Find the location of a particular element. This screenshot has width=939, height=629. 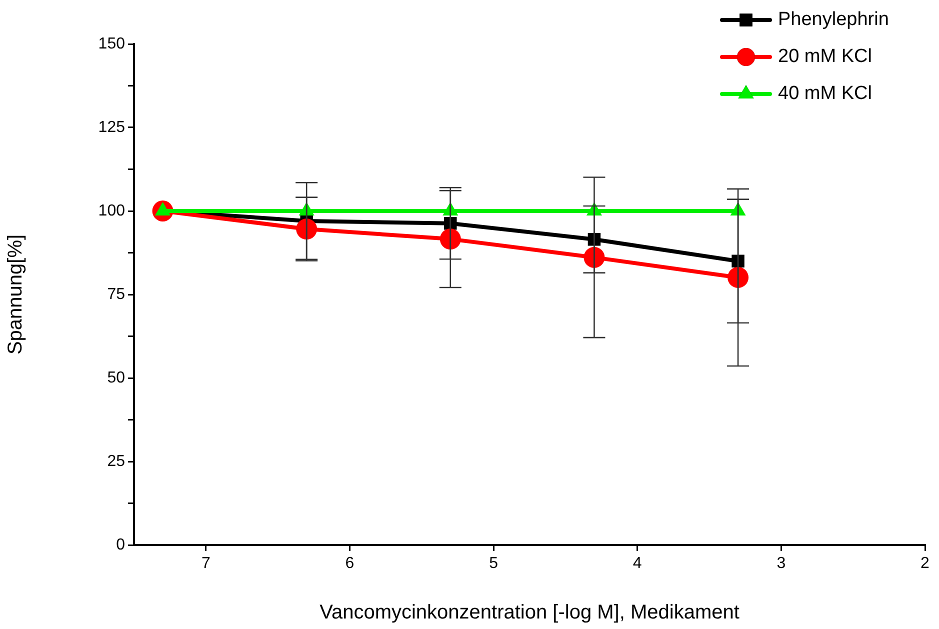

y-tick-label: 0 is located at coordinates (121, 545).